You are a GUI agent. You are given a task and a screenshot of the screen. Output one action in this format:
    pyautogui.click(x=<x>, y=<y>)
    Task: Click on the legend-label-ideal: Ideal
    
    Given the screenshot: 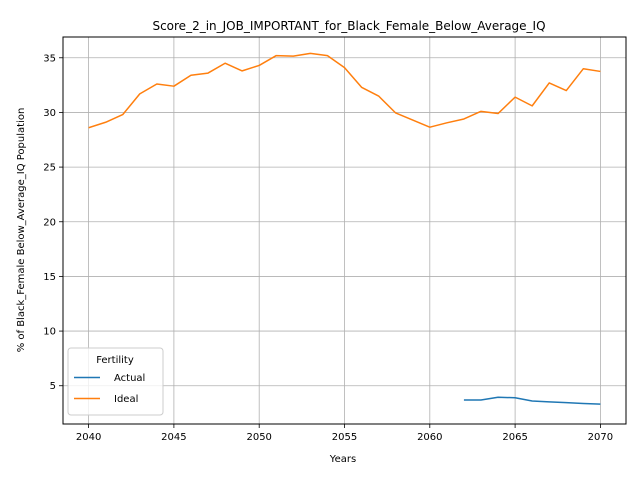 What is the action you would take?
    pyautogui.click(x=126, y=399)
    